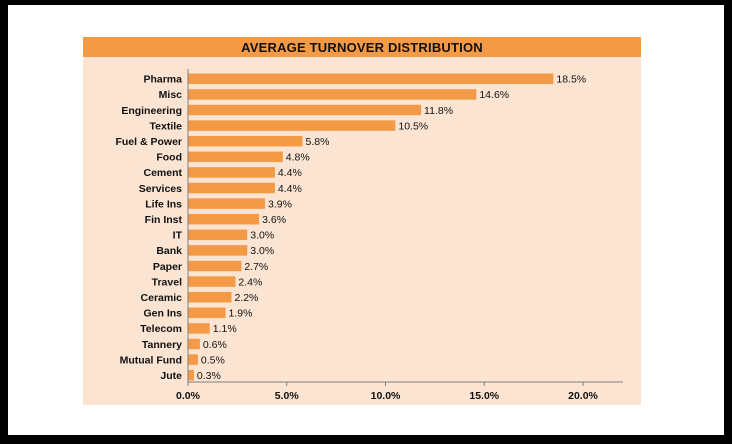 This screenshot has height=444, width=732. Describe the element at coordinates (162, 80) in the screenshot. I see `category-label: Pharma` at that location.